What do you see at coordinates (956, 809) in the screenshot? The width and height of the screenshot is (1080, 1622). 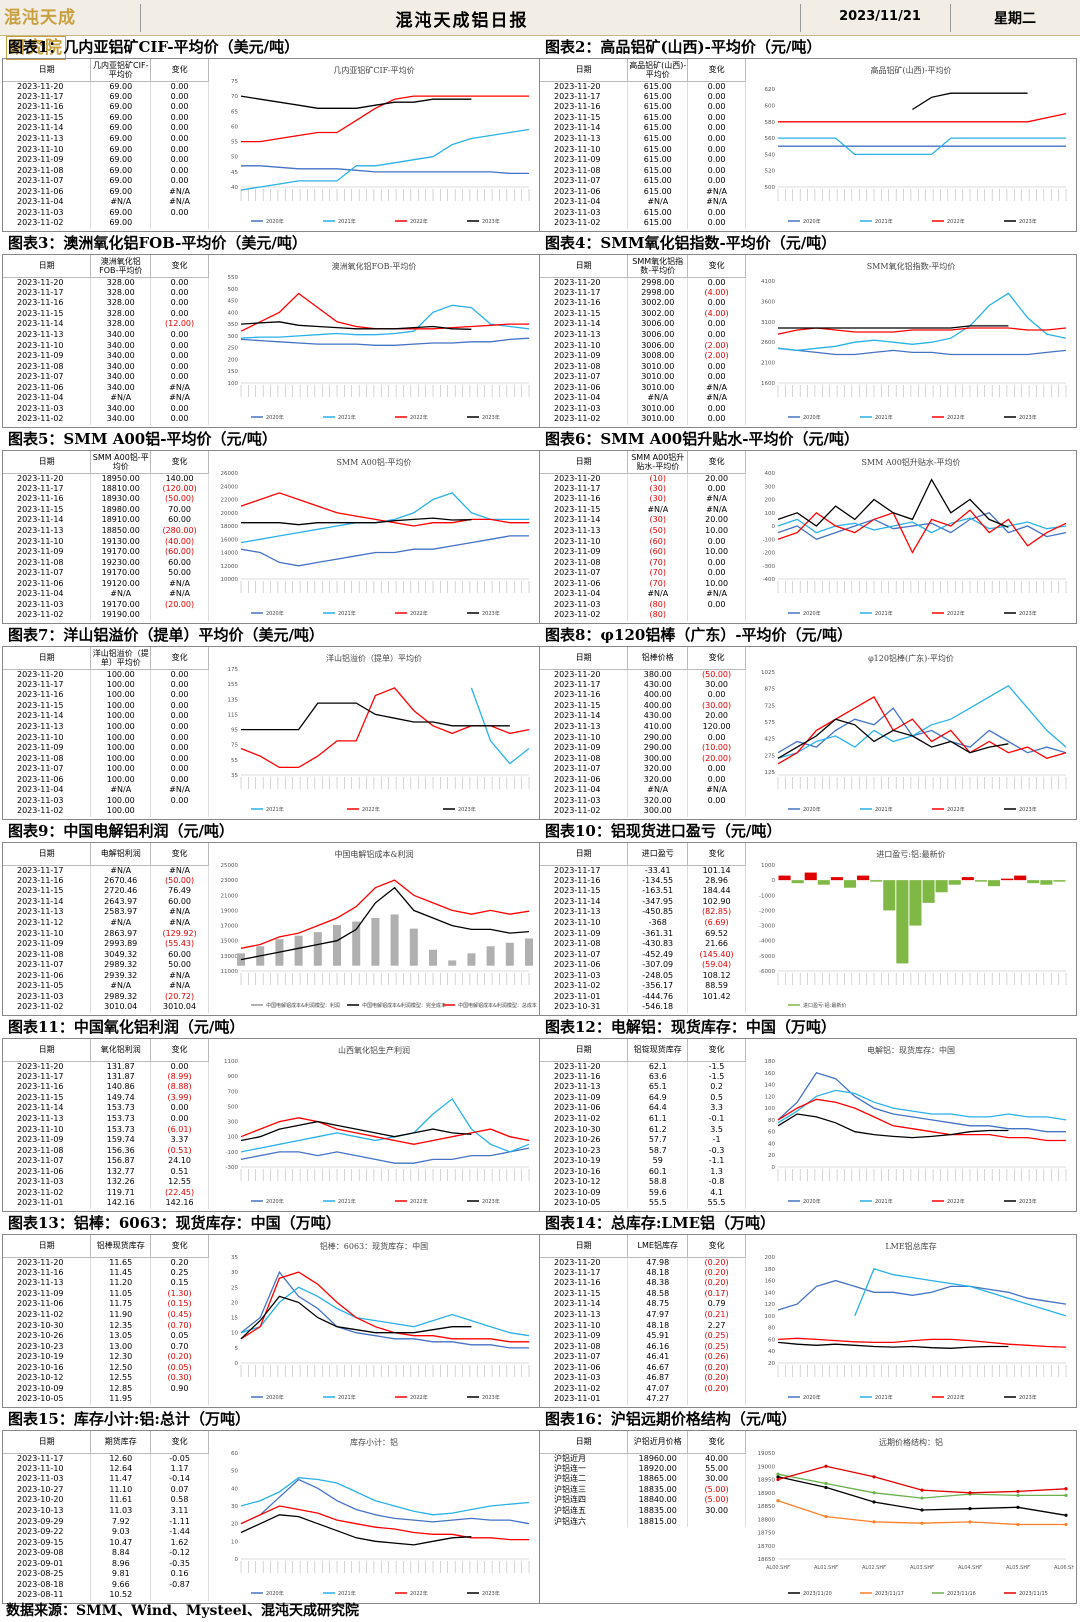 I see `legend-label: 2022年` at bounding box center [956, 809].